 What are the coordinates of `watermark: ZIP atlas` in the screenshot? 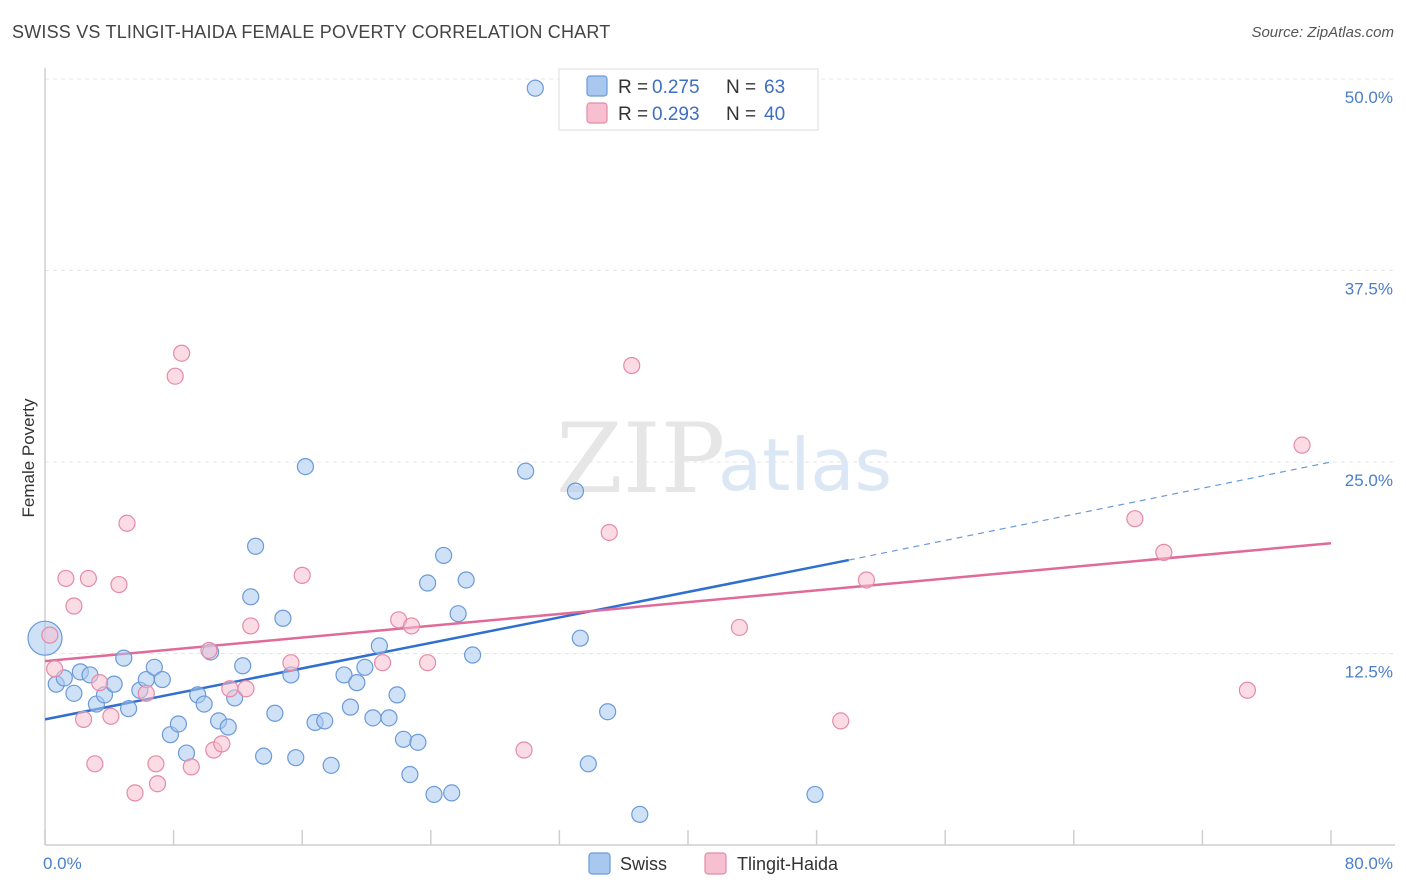 It's located at (724, 459).